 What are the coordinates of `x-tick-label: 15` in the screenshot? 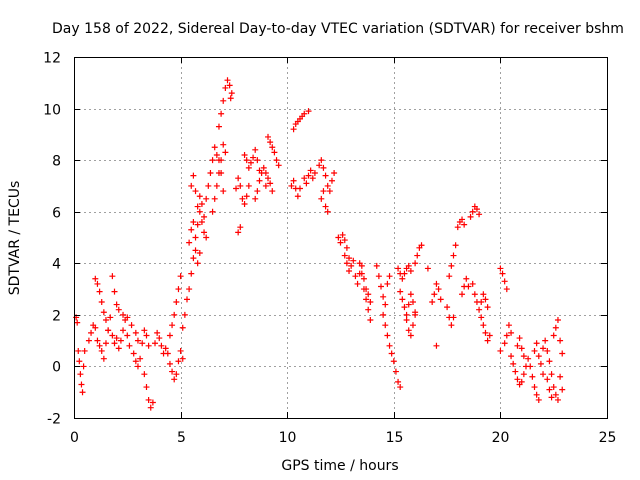 It's located at (395, 438).